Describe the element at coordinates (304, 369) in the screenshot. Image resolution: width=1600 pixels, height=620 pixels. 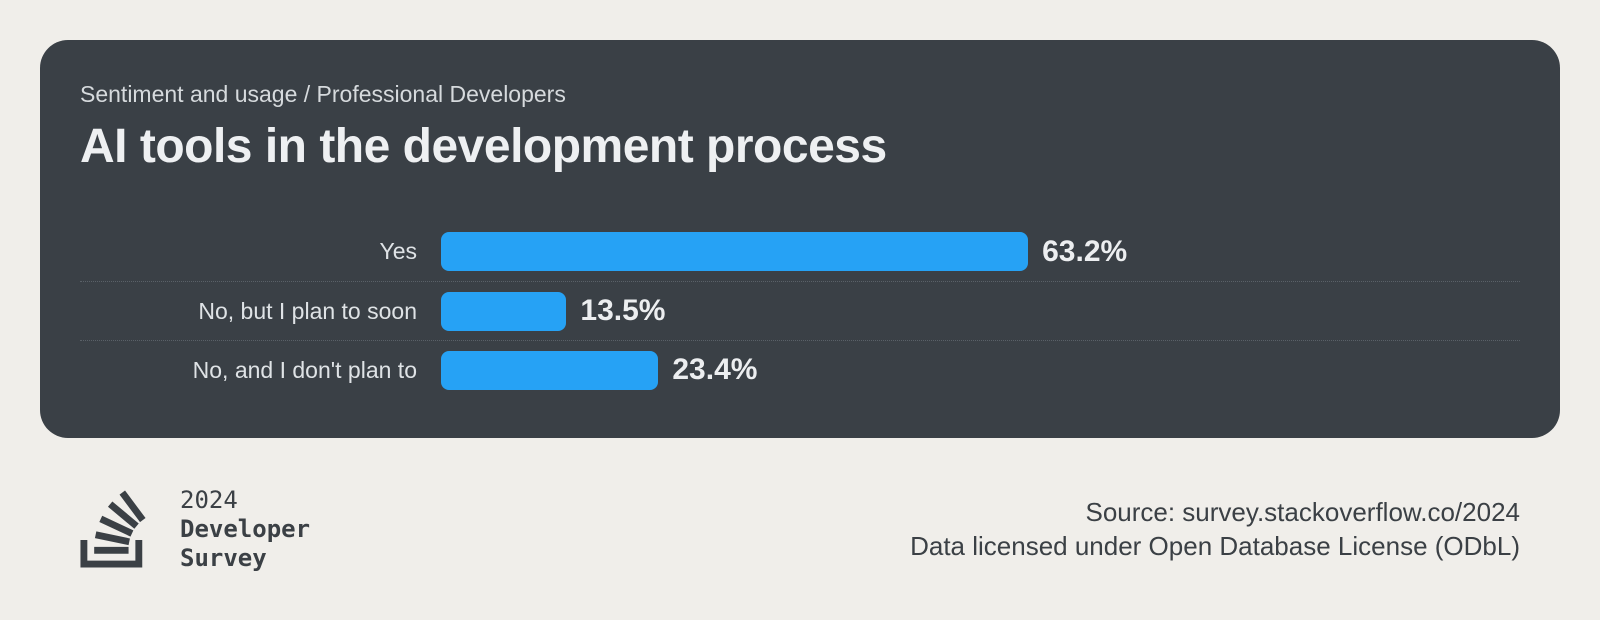
I see `category-label: No, and I don't plan to` at that location.